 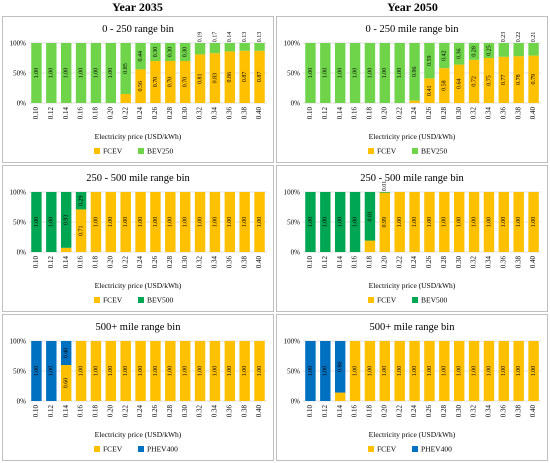 I want to click on data-label: 0.81, so click(x=370, y=216).